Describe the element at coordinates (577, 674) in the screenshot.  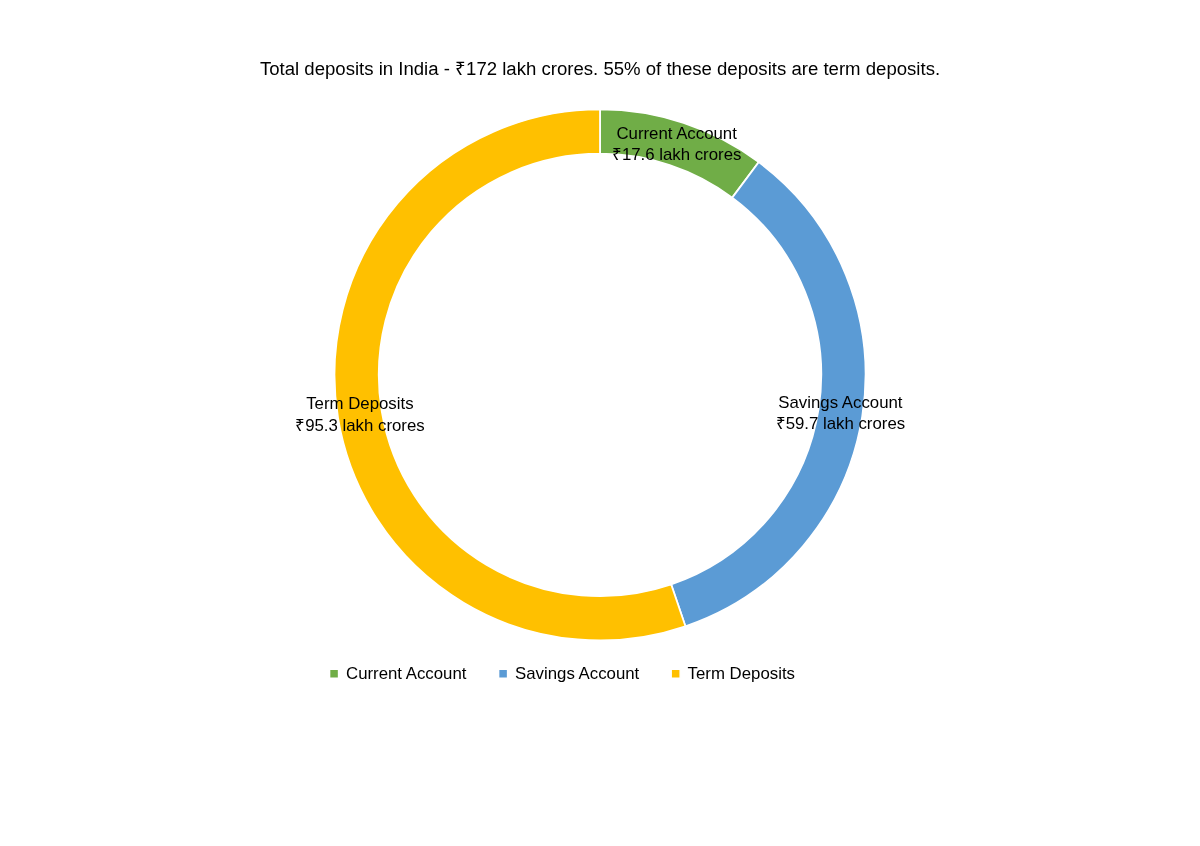
I see `legend-label: Savings Account` at that location.